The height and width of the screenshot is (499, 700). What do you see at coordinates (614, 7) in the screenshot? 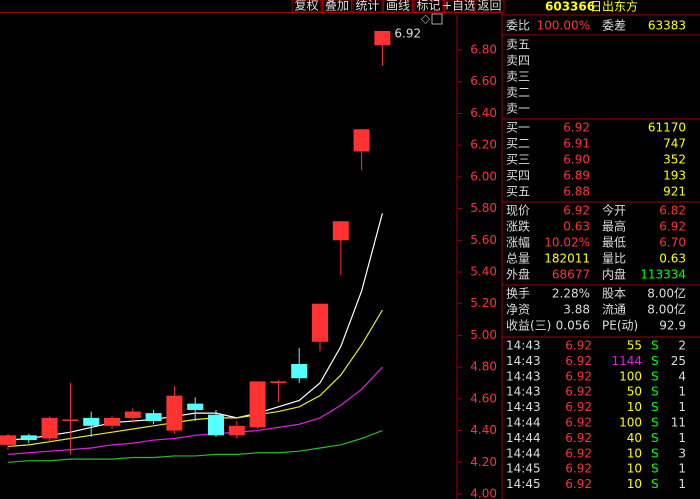
I see `stock-name: 日出东方` at bounding box center [614, 7].